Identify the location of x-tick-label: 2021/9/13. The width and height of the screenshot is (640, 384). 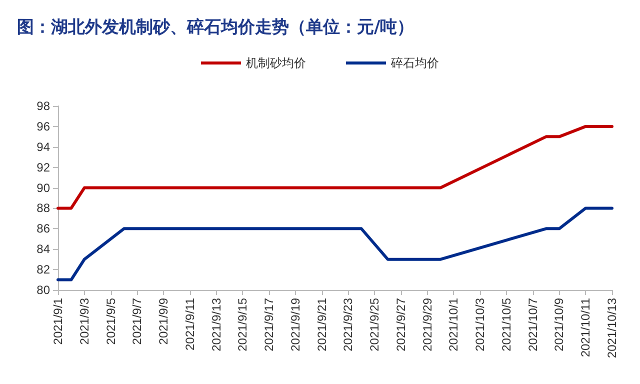
(216, 325).